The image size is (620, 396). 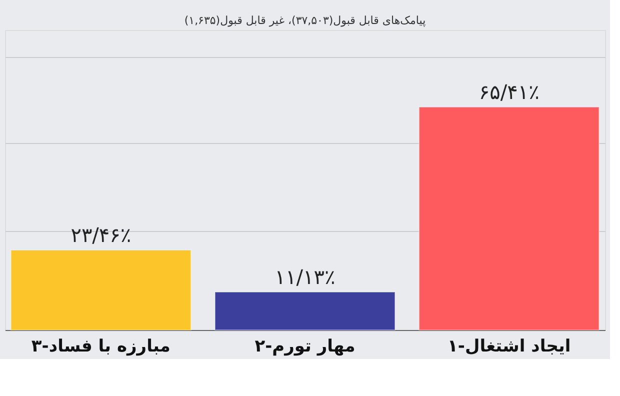 What do you see at coordinates (101, 235) in the screenshot?
I see `data-label: ۲۳/۴۶٪` at bounding box center [101, 235].